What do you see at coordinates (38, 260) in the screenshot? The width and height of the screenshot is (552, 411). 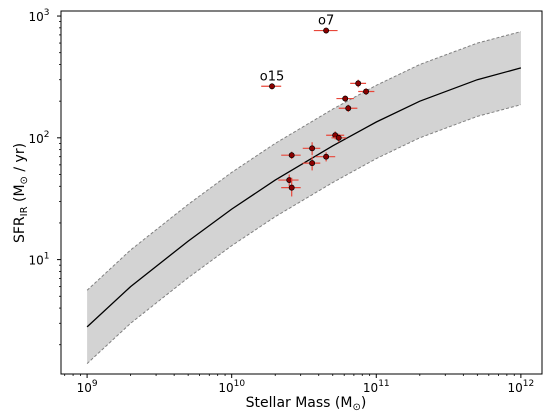 I see `y-tick-label: 10¹` at bounding box center [38, 260].